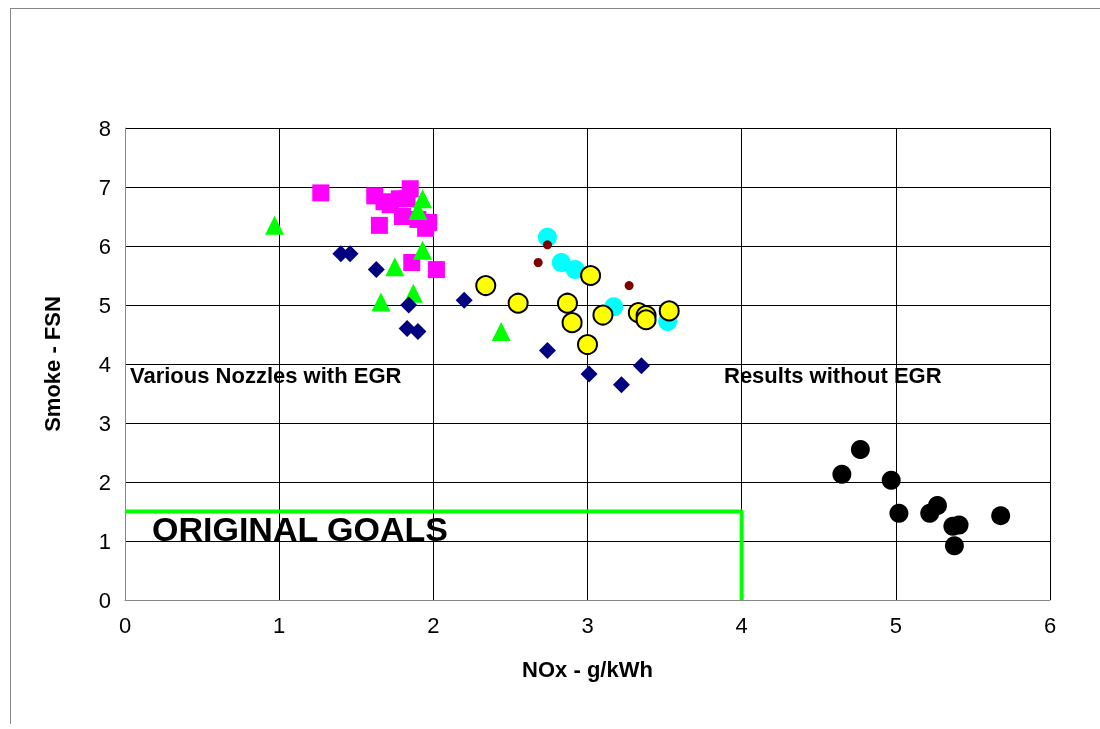  What do you see at coordinates (587, 625) in the screenshot?
I see `x-tick-label: 3` at bounding box center [587, 625].